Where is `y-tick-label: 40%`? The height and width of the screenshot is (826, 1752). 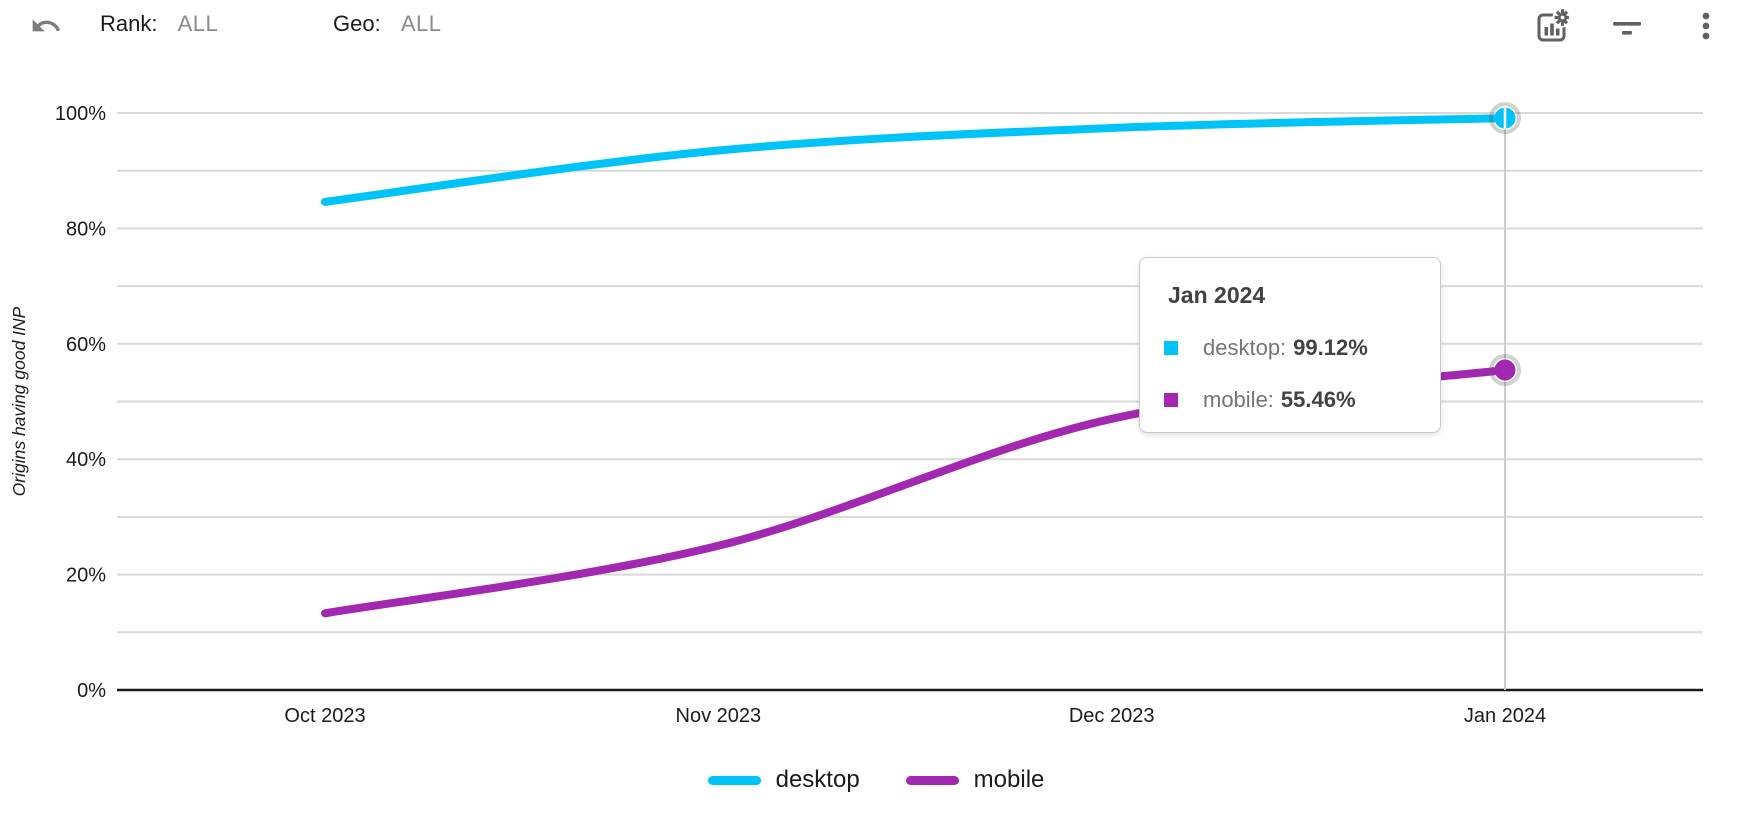
y-tick-label: 40% is located at coordinates (86, 460).